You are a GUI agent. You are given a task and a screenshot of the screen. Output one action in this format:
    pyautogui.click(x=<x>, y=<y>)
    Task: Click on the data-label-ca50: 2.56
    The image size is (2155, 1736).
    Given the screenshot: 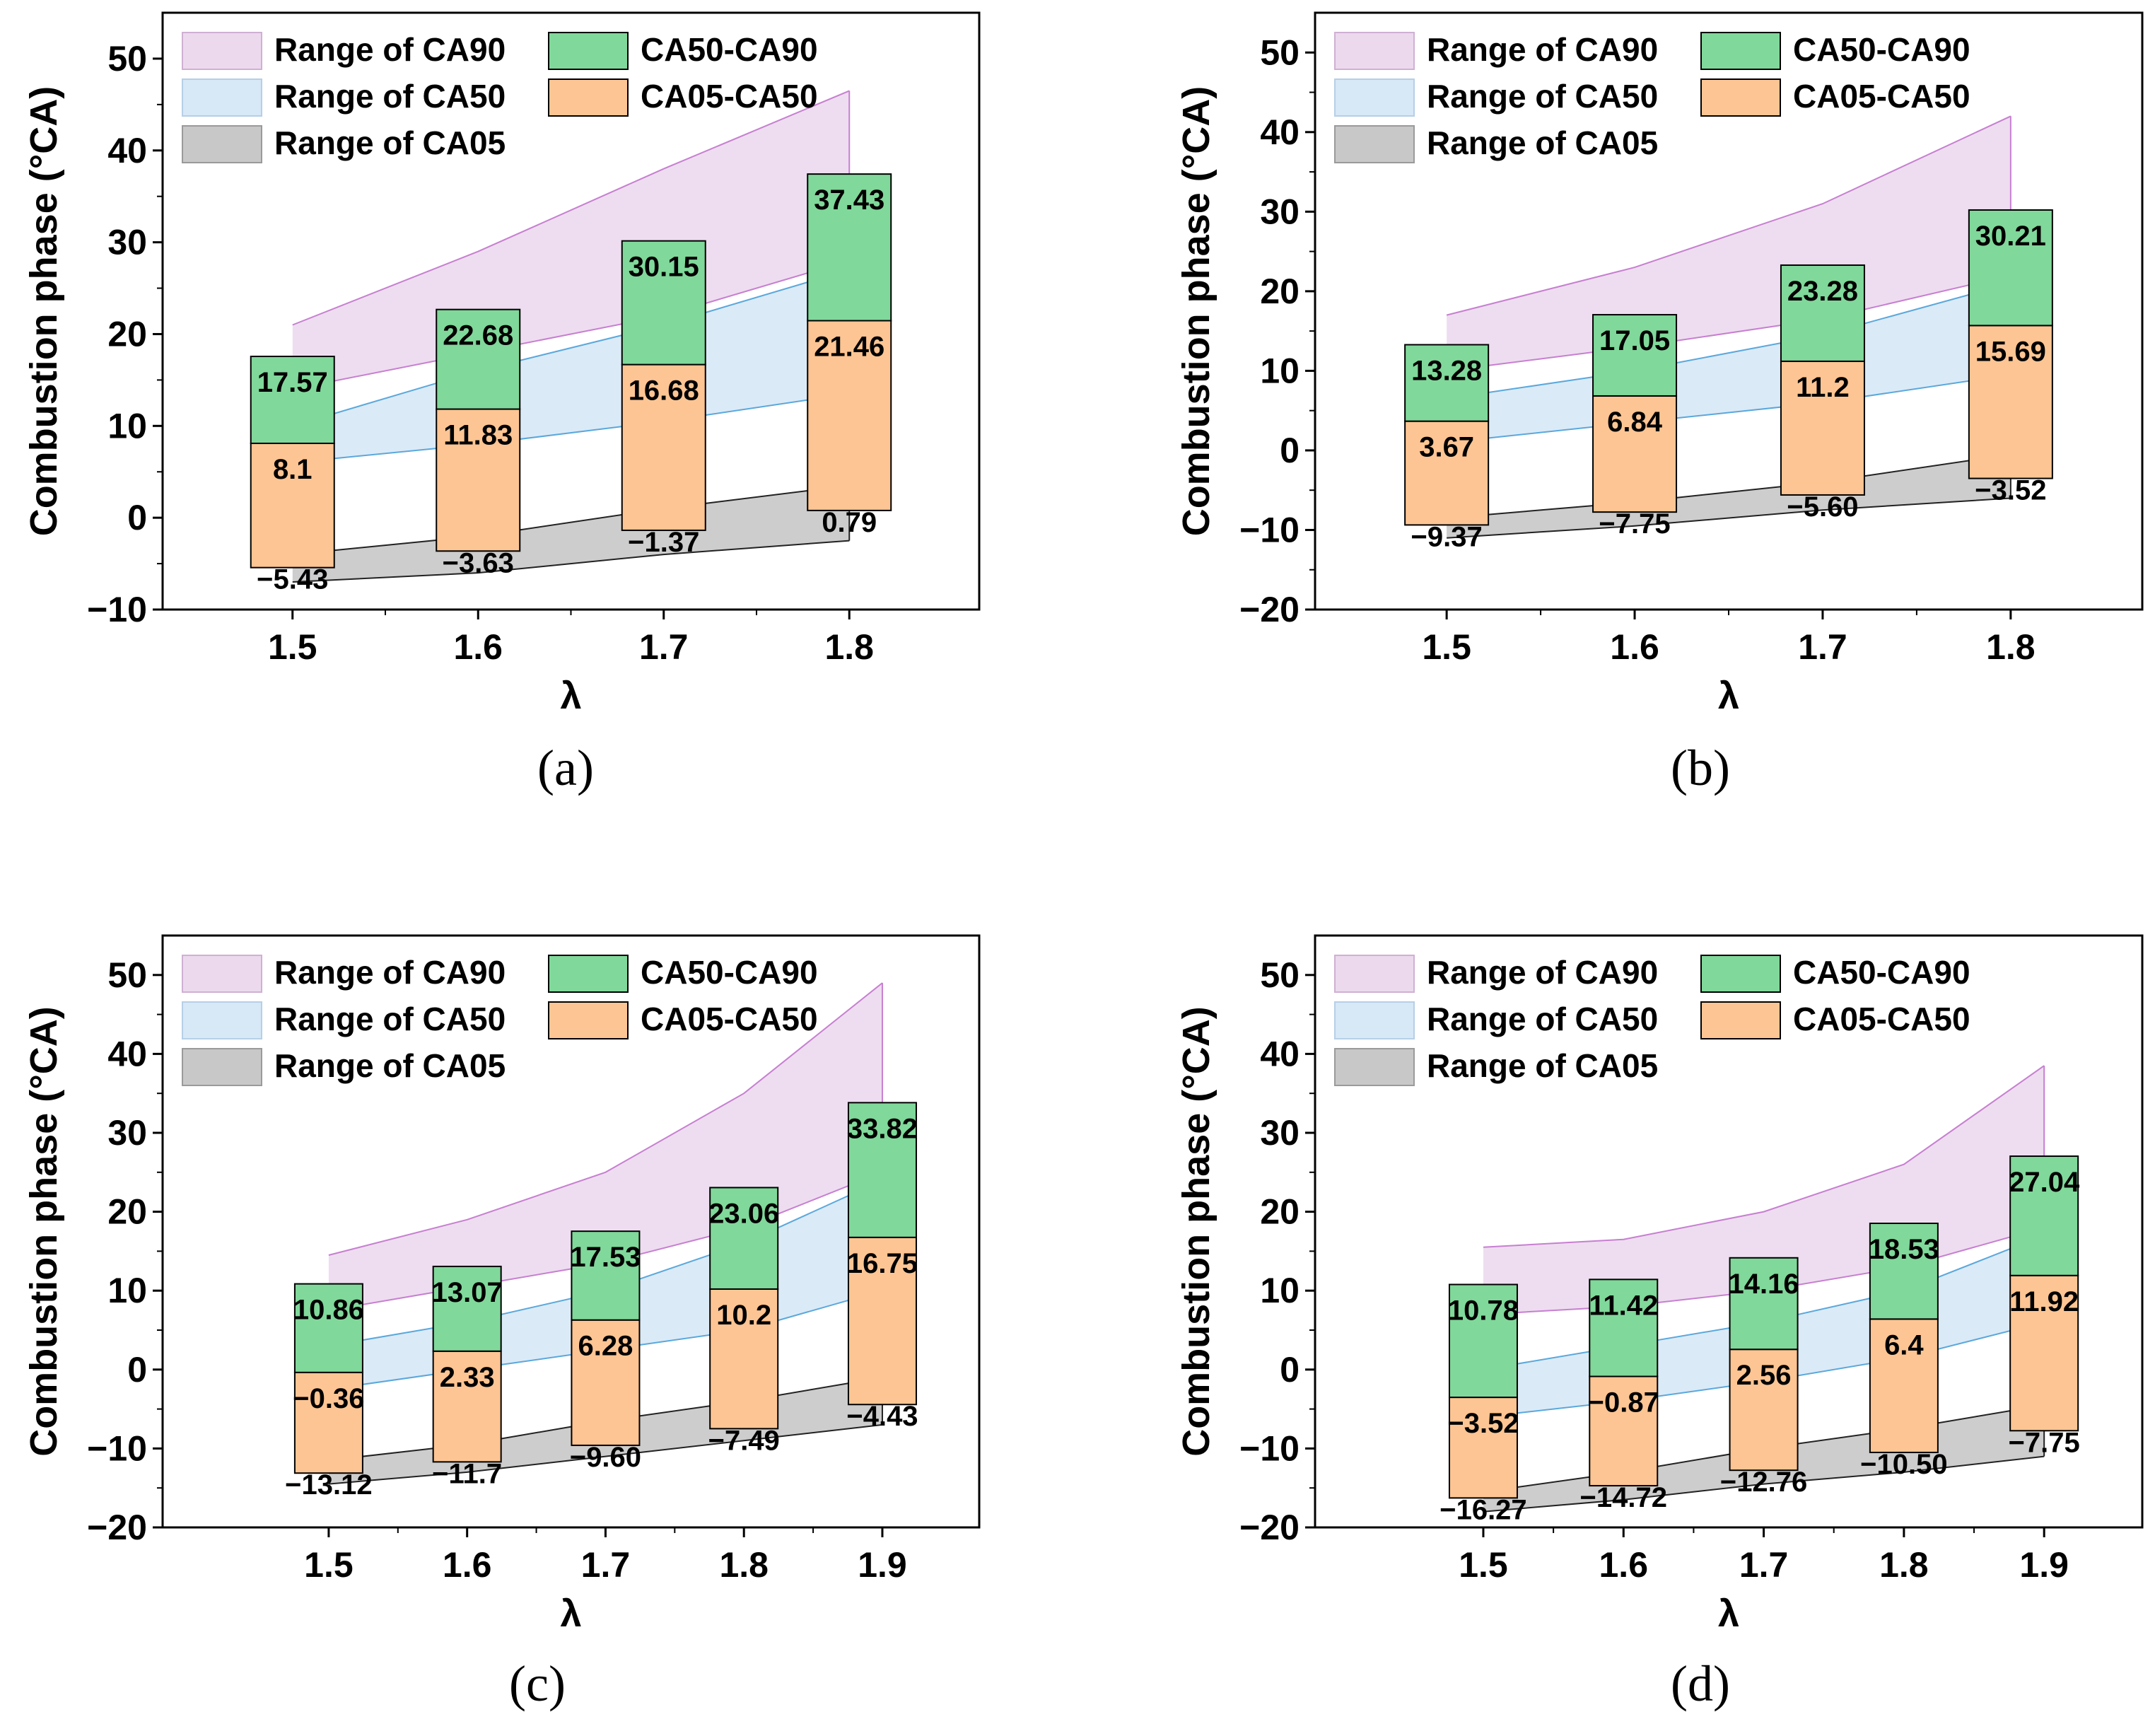 What is the action you would take?
    pyautogui.click(x=1764, y=1375)
    